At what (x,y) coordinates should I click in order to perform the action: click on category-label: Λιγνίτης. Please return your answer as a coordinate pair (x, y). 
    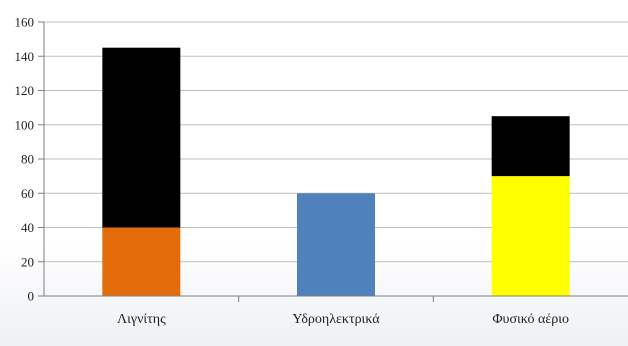
    Looking at the image, I should click on (141, 319).